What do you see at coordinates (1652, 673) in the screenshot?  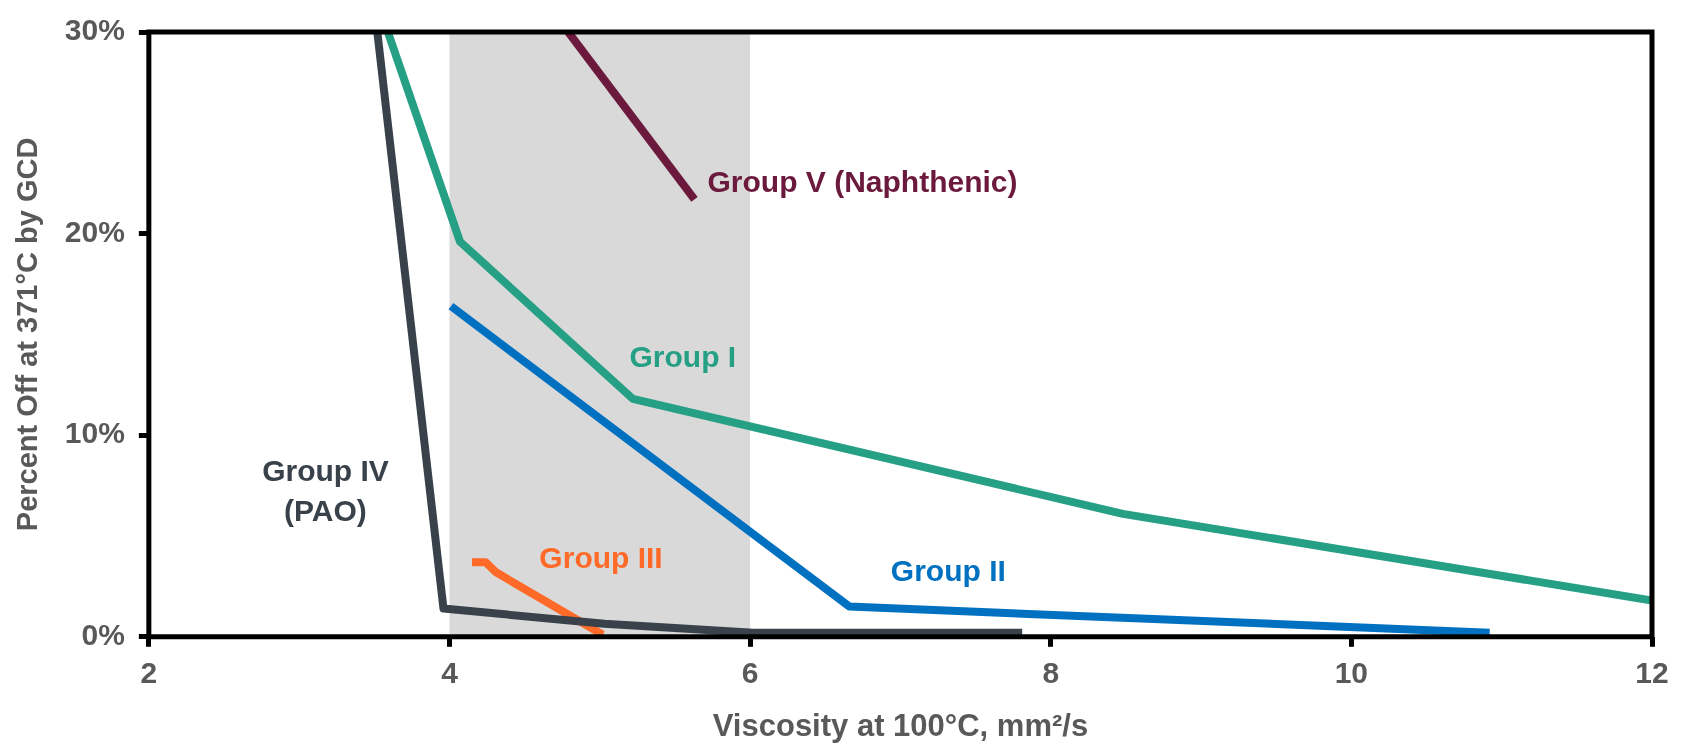 I see `x-tick-label: 12` at bounding box center [1652, 673].